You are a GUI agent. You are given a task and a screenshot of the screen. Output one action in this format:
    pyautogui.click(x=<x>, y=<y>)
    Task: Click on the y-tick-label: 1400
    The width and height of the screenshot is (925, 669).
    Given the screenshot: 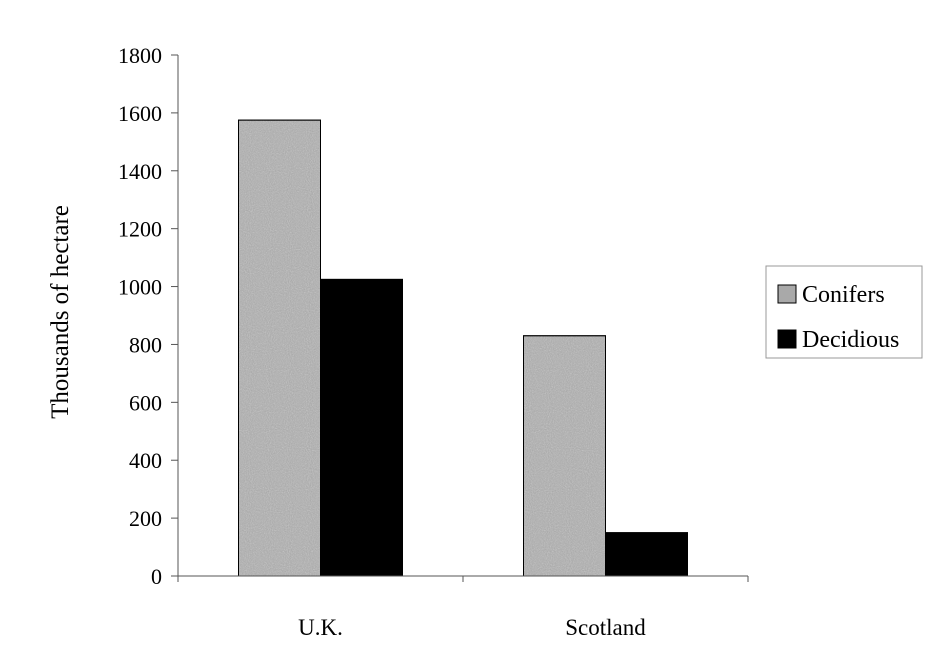 What is the action you would take?
    pyautogui.click(x=140, y=171)
    